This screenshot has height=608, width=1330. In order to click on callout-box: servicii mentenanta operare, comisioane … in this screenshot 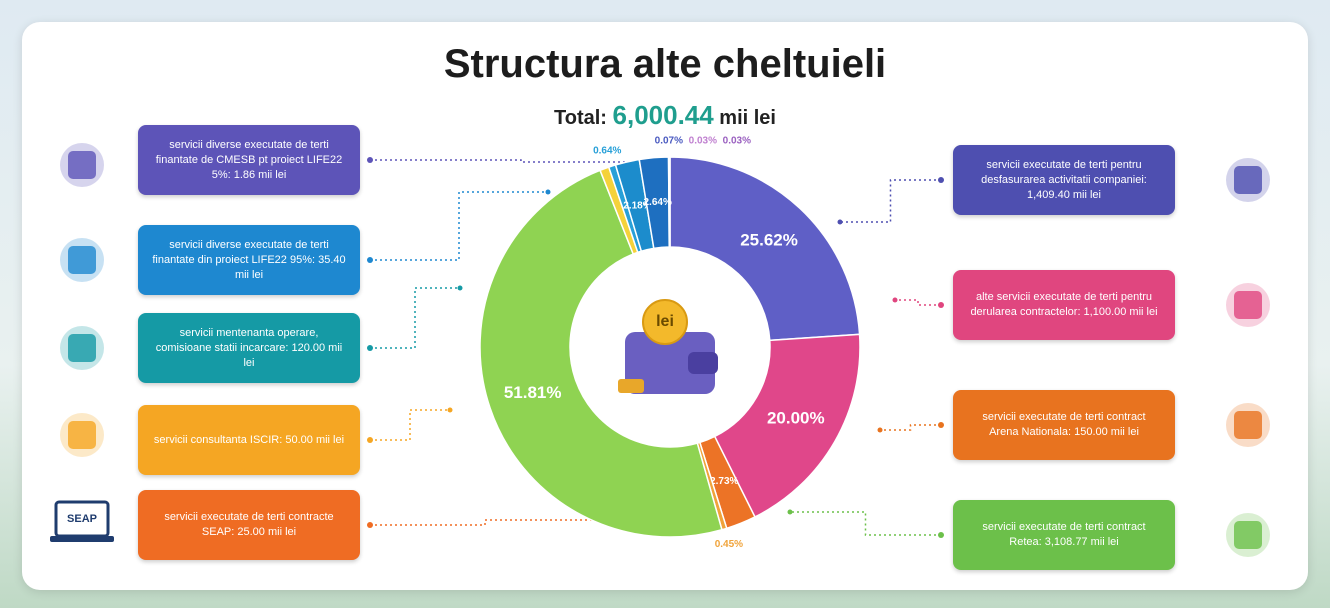, I will do `click(249, 348)`.